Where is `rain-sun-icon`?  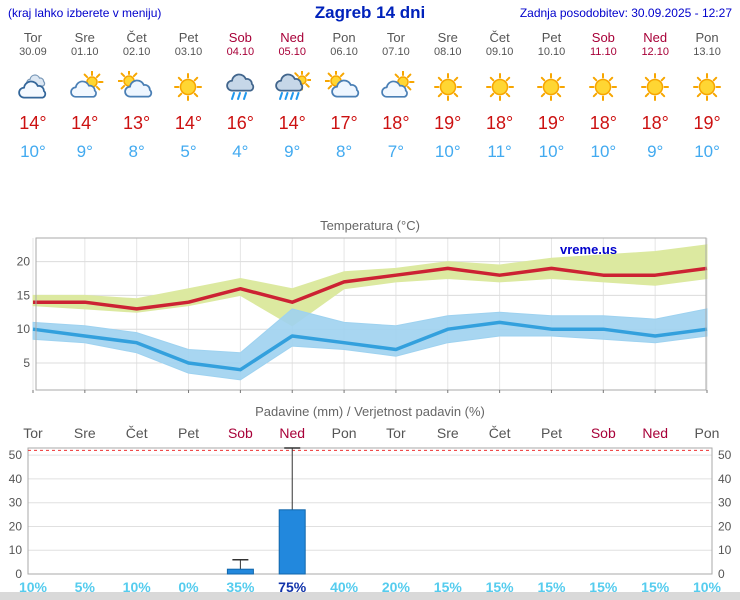
rain-sun-icon is located at coordinates (292, 87).